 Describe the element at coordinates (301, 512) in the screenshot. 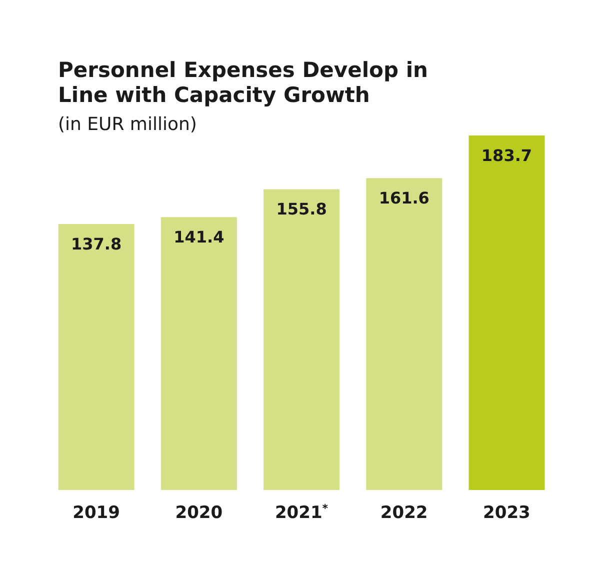

I see `x-tick-label: 2021$^{*}$` at that location.